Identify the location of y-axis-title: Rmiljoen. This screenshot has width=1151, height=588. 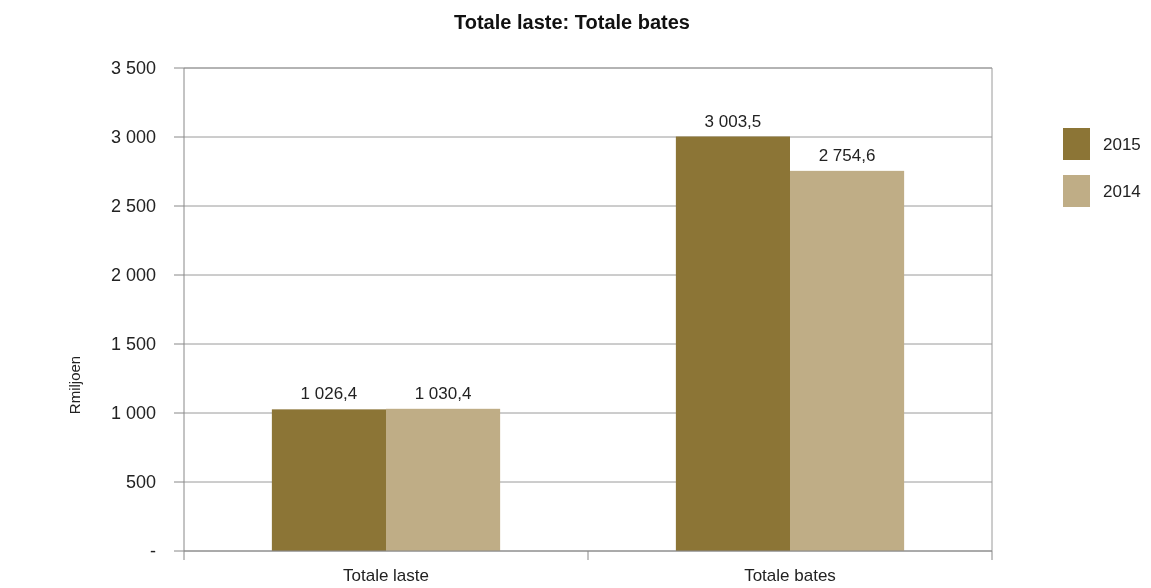
(74, 385).